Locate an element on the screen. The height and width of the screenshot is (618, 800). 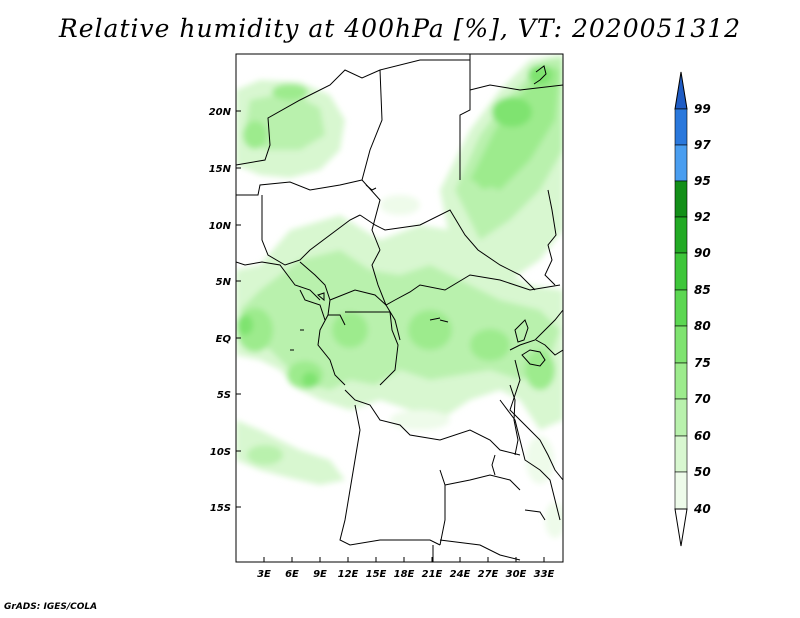
lon-label: 21E is located at coordinates (432, 574).